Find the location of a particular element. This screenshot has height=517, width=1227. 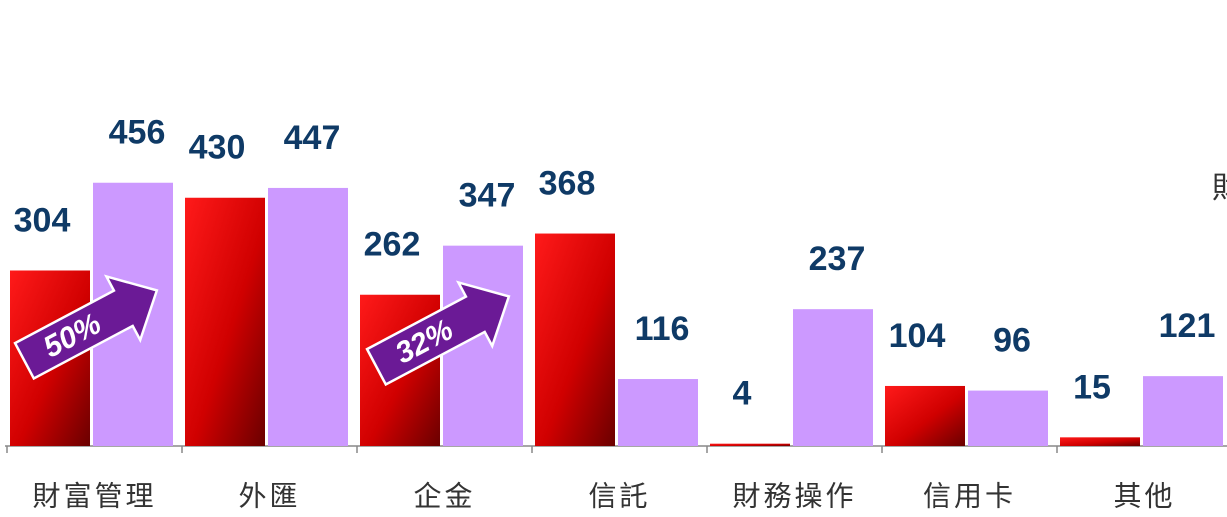

x-tick-label: 財富管理 is located at coordinates (94, 495).